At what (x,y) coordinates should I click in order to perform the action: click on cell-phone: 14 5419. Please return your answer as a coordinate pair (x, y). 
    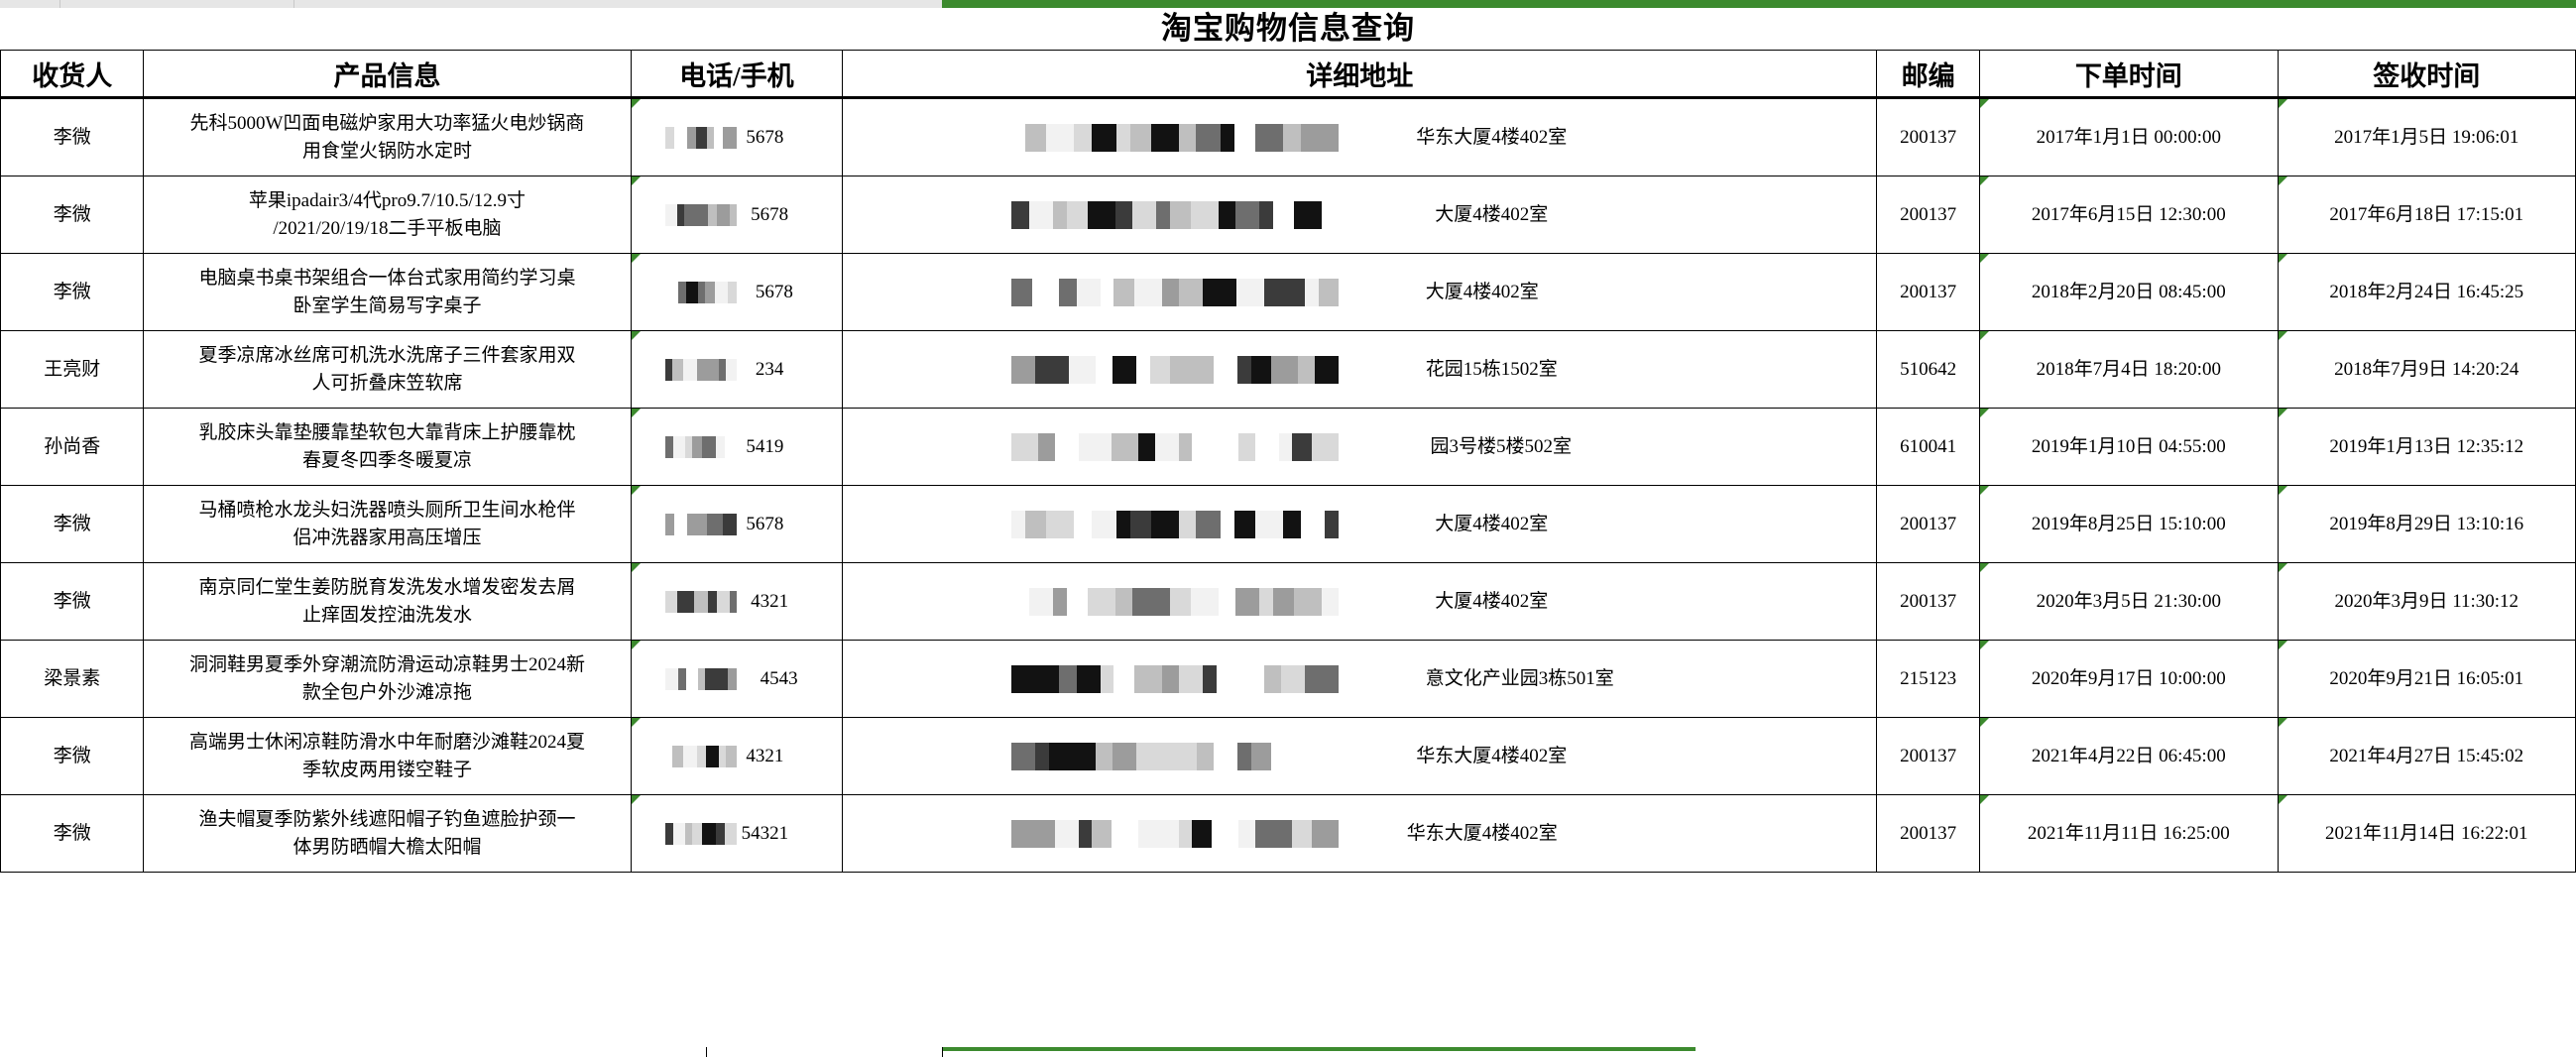
    Looking at the image, I should click on (737, 447).